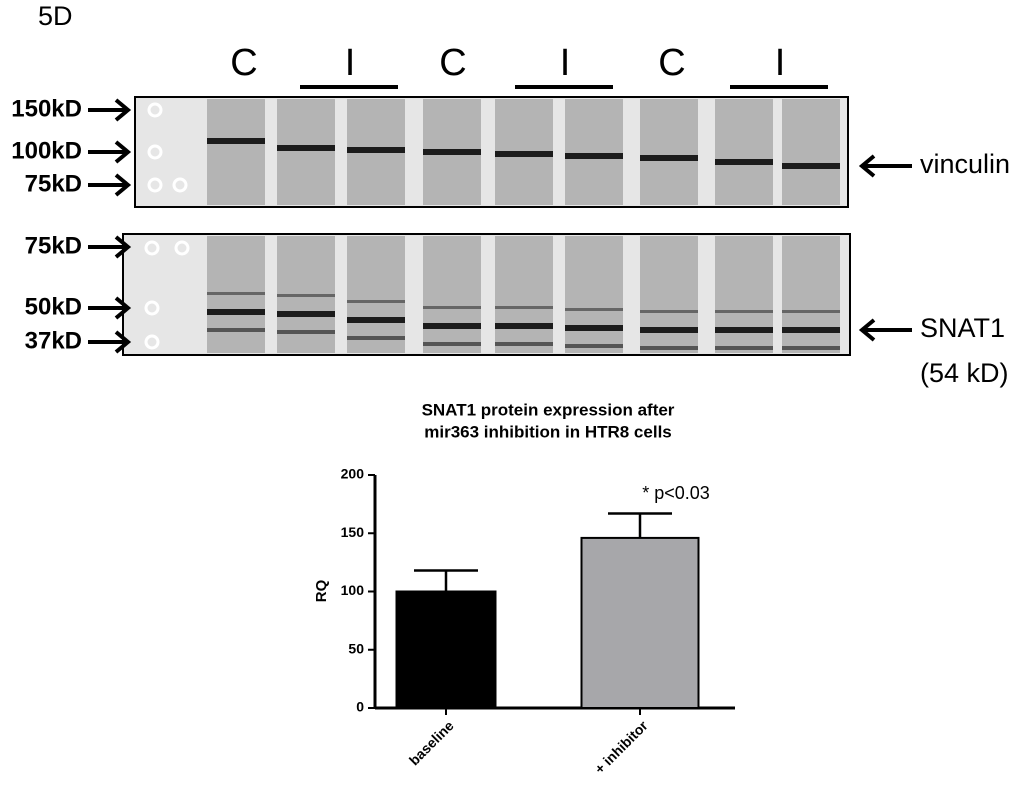  Describe the element at coordinates (965, 164) in the screenshot. I see `target-label: vinculin` at that location.